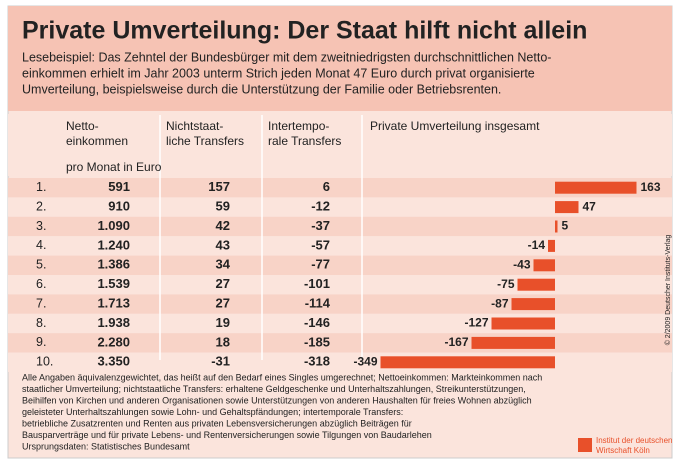 The width and height of the screenshot is (682, 469). What do you see at coordinates (320, 264) in the screenshot?
I see `cell: -77` at bounding box center [320, 264].